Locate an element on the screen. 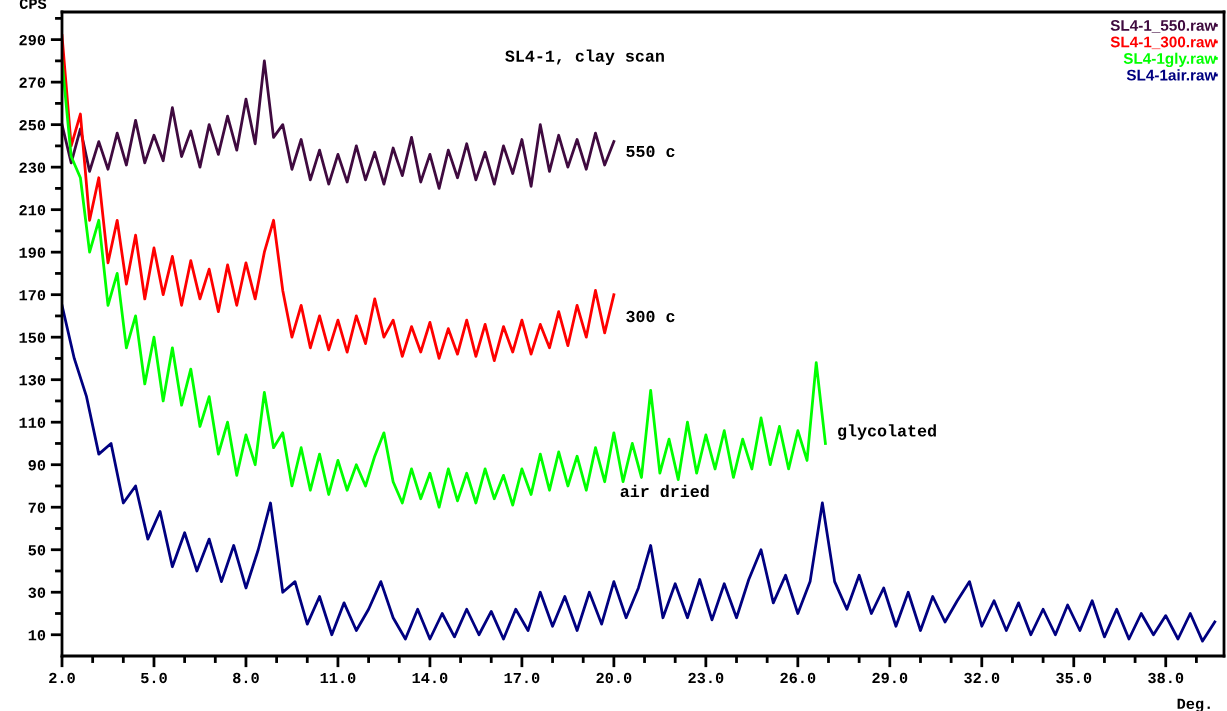 The image size is (1227, 711). y-tick-label: 250 is located at coordinates (32, 125).